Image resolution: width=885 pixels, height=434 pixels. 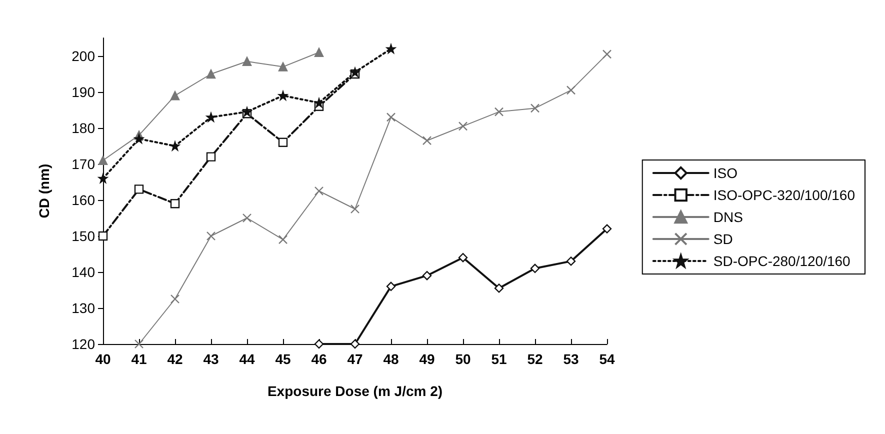 What do you see at coordinates (725, 173) in the screenshot?
I see `legend-label: ISO` at bounding box center [725, 173].